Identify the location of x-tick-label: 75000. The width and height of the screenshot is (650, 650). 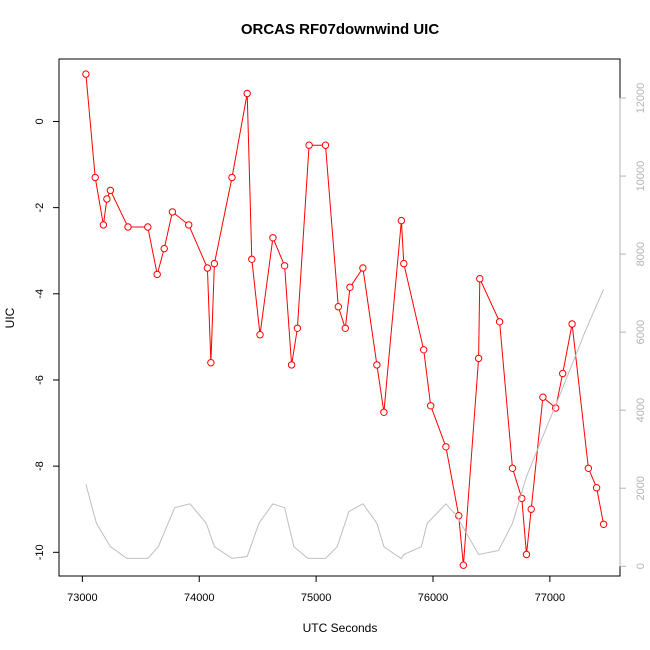
(316, 598).